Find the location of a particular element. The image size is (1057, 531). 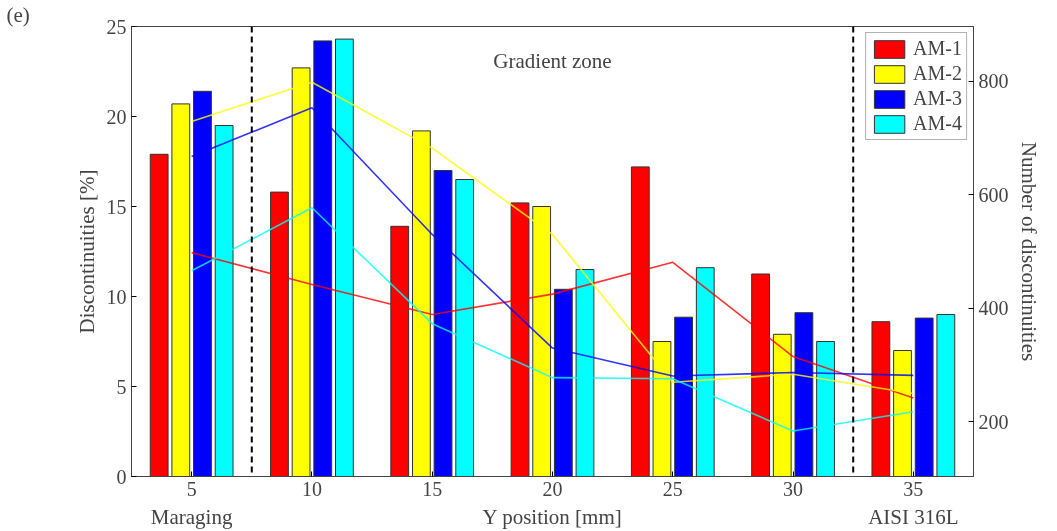

text: (e) is located at coordinates (18, 14).